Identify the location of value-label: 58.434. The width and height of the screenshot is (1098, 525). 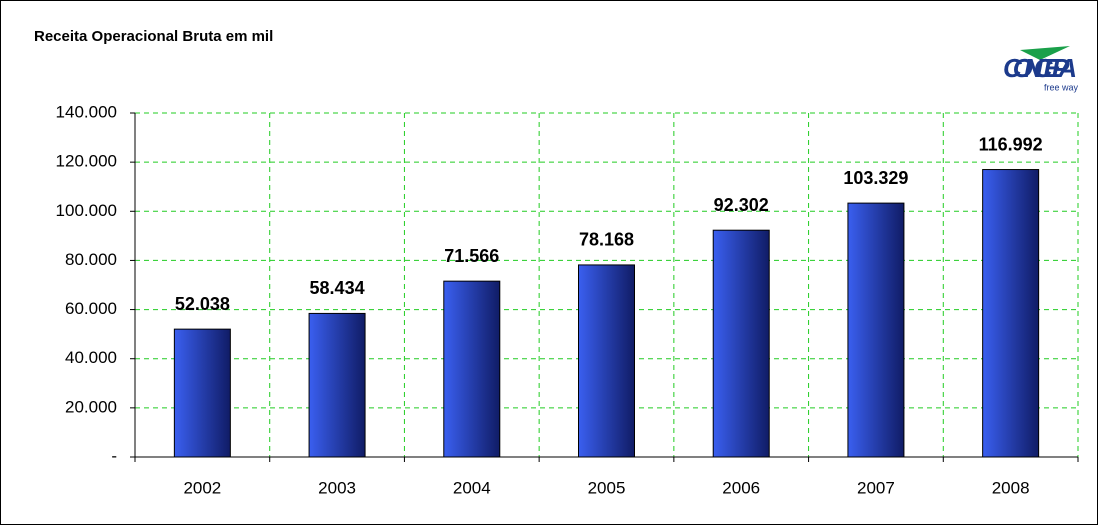
(337, 288).